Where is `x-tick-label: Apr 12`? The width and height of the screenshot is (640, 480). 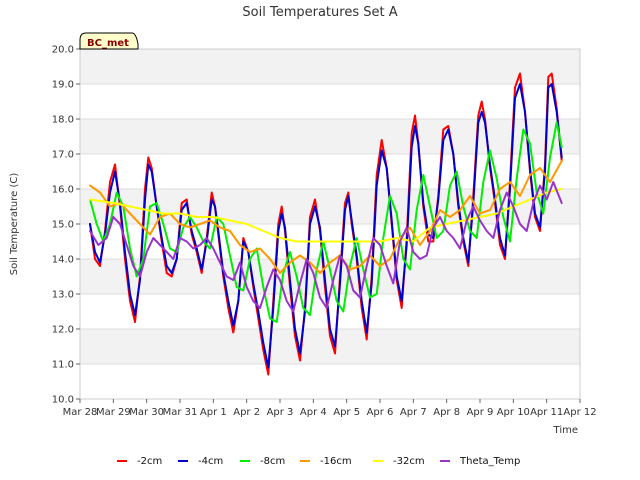
x-tick-label: Apr 12 is located at coordinates (579, 412).